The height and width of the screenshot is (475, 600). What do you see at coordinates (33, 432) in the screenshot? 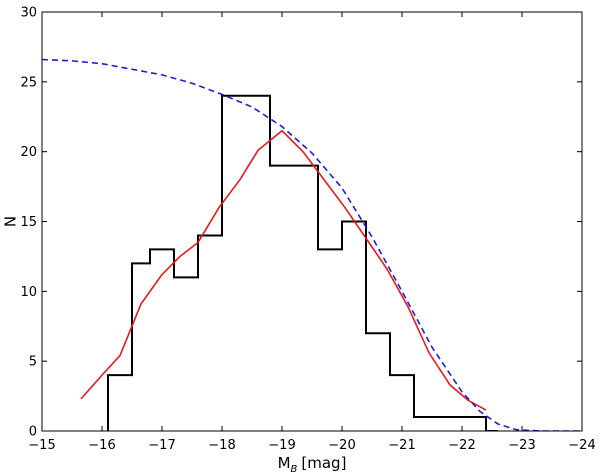
I see `y-tick-label: 0` at bounding box center [33, 432].